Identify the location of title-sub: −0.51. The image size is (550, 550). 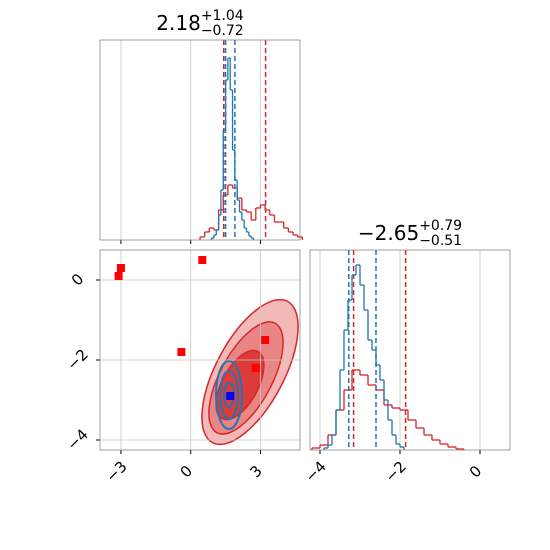
(440, 241).